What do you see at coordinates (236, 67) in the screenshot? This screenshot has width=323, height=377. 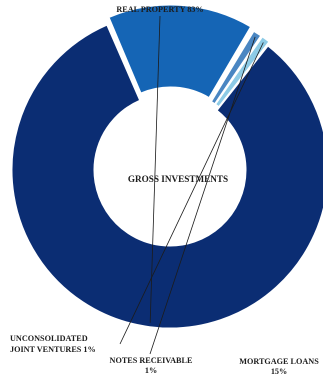 I see `slice-notes-receivable` at bounding box center [236, 67].